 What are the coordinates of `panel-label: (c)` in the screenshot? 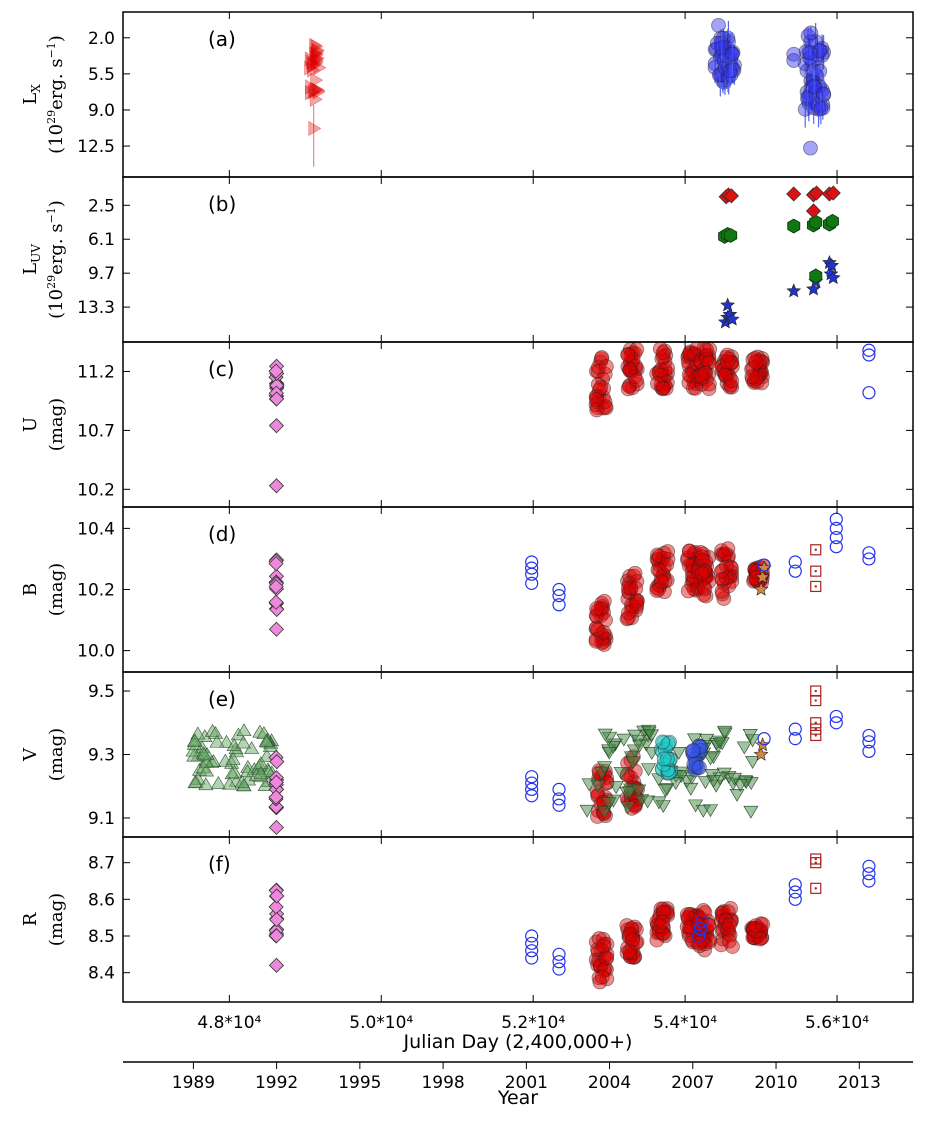 It's located at (221, 369).